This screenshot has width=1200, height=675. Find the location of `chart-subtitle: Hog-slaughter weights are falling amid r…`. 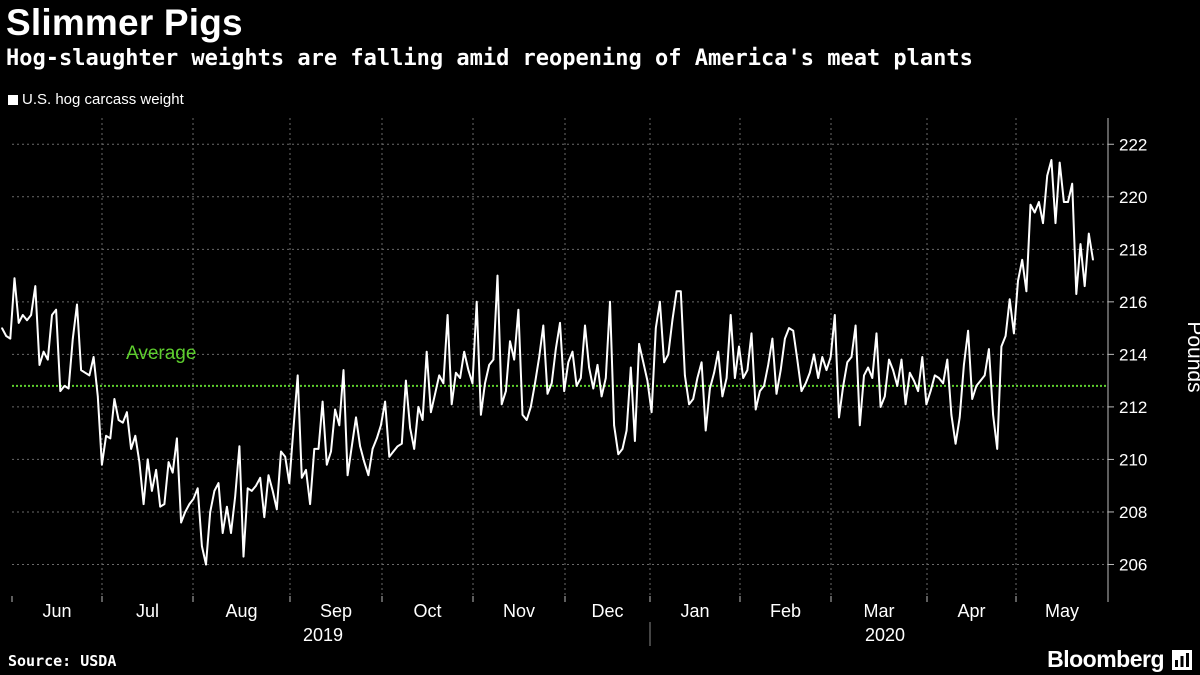

chart-subtitle: Hog-slaughter weights are falling amid r… is located at coordinates (489, 58).